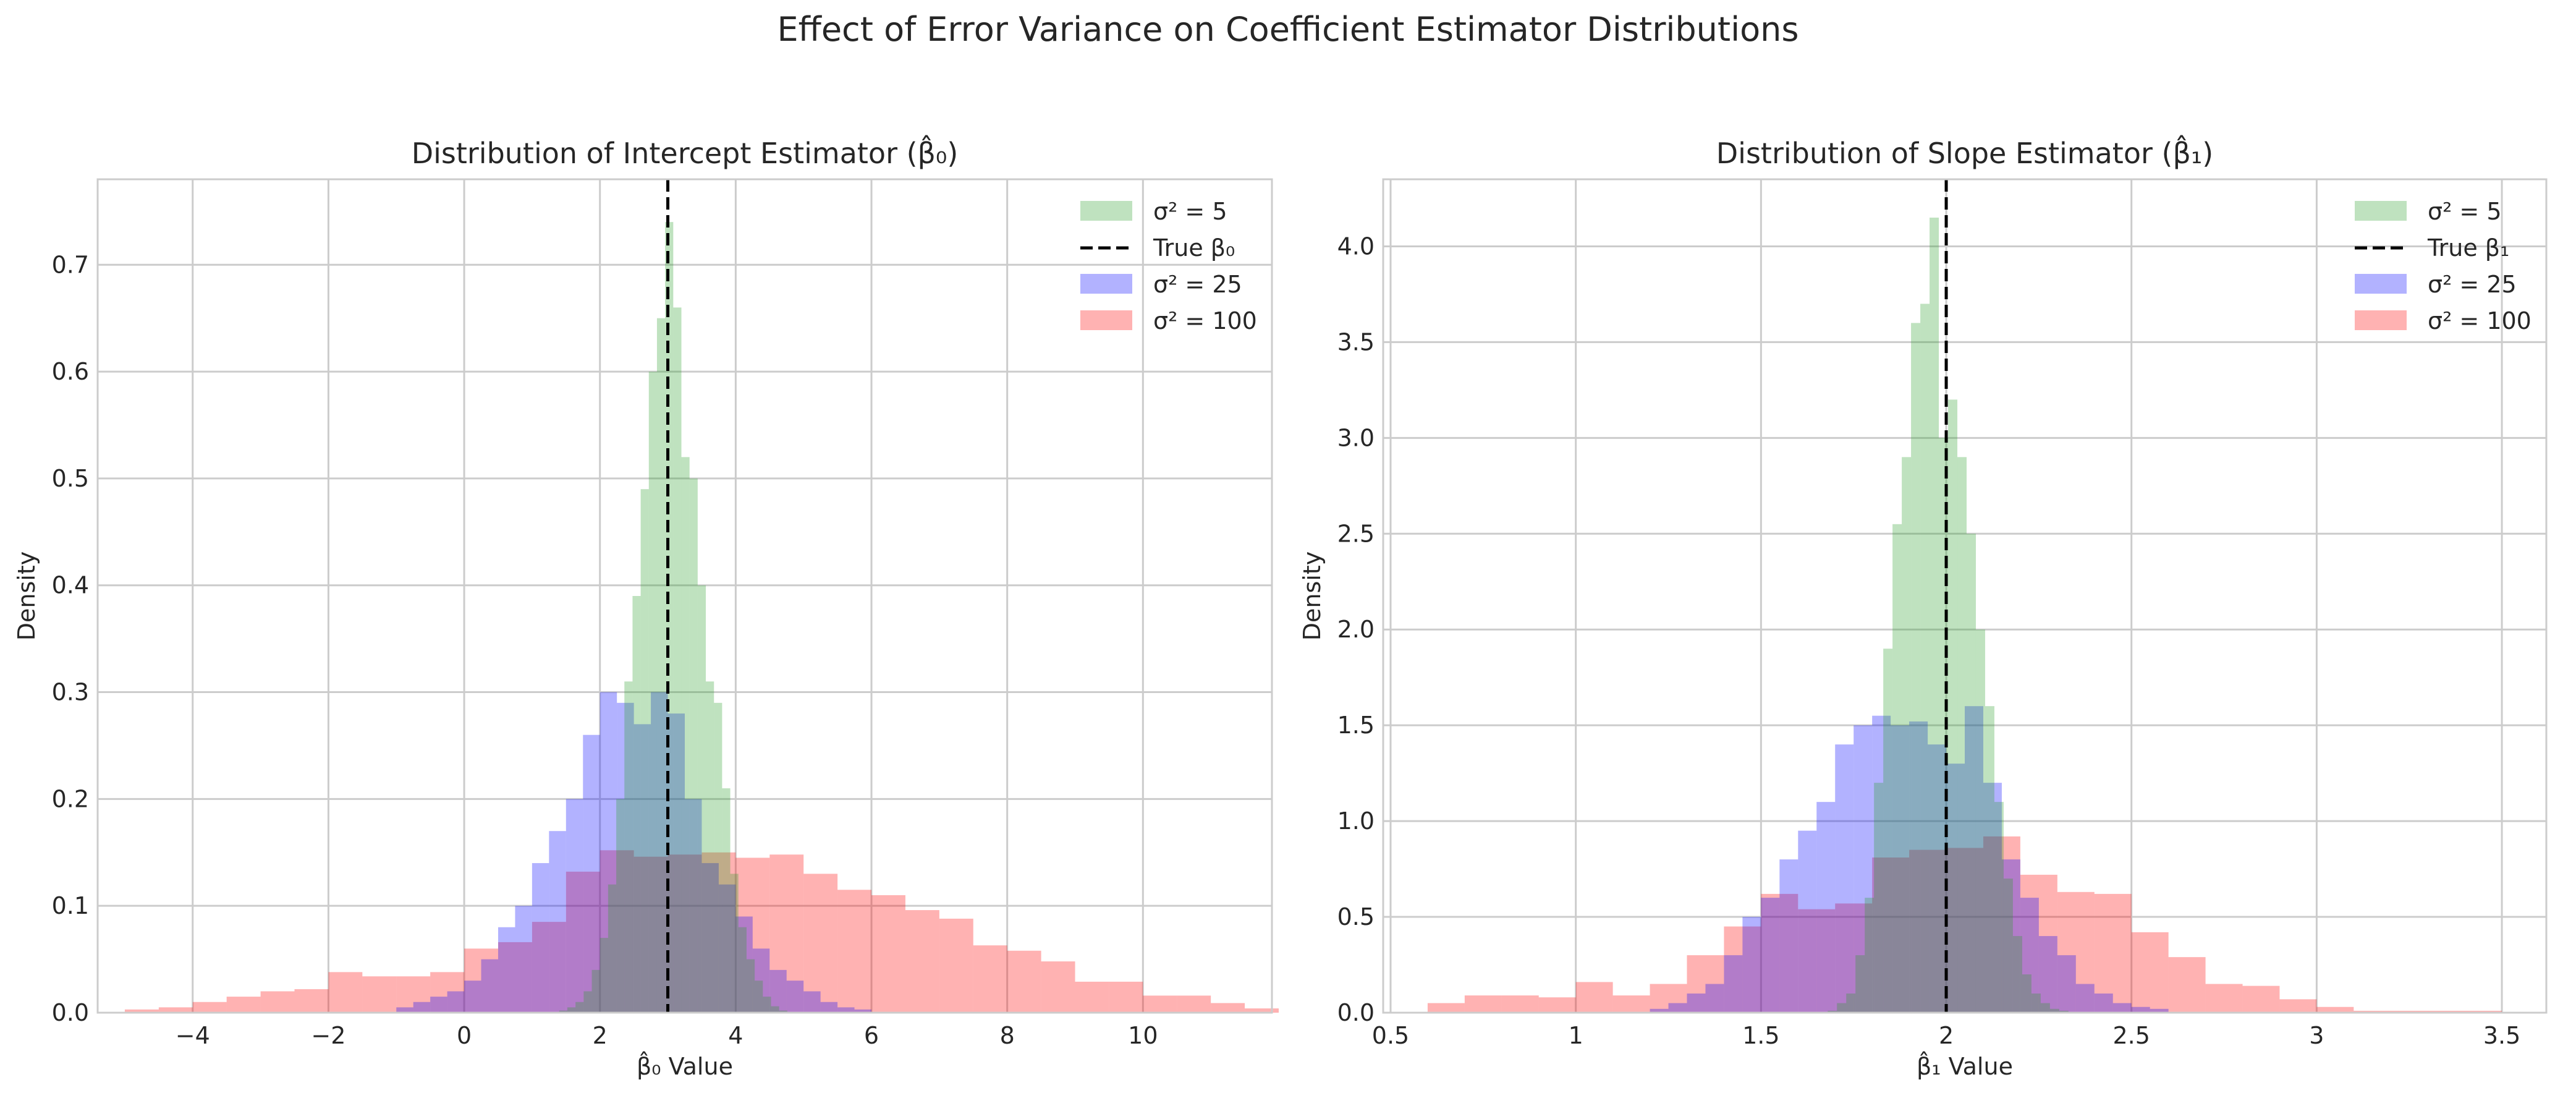 The image size is (2576, 1098). I want to click on y-tick-label: 3.0, so click(1356, 437).